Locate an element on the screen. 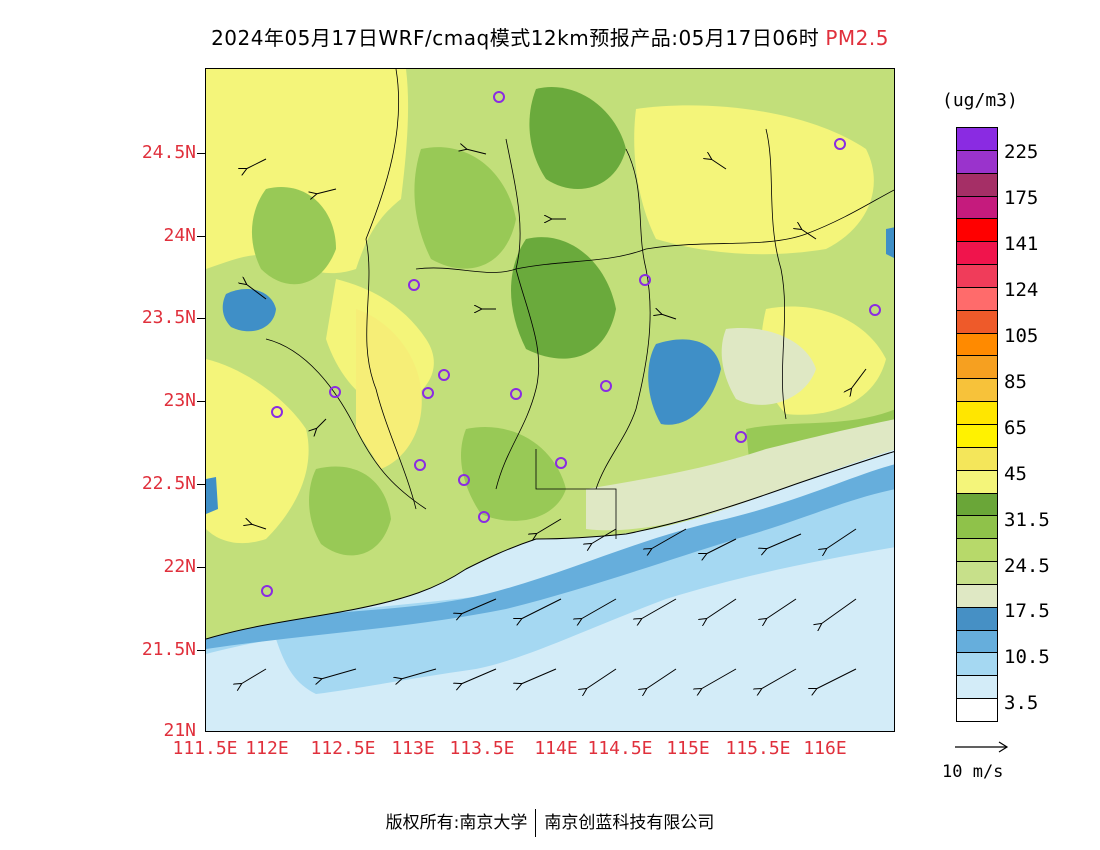 This screenshot has width=1100, height=850. region-darkgreen-central is located at coordinates (563, 298).